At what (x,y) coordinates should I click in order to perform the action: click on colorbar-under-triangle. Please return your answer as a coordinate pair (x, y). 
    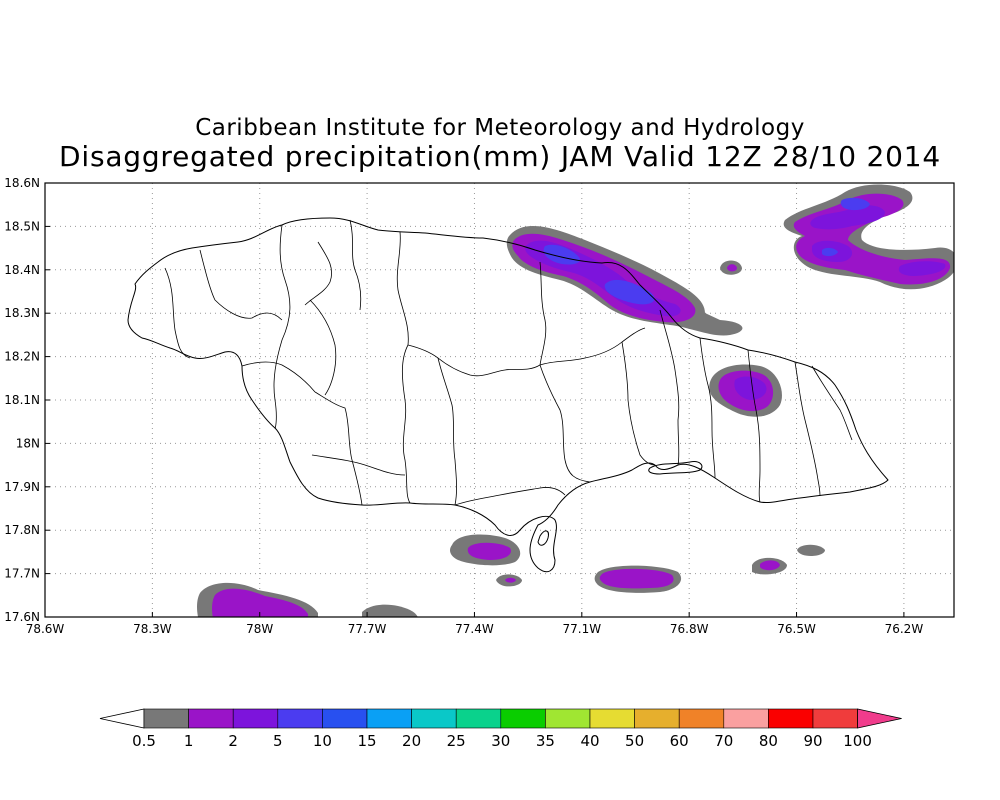
    Looking at the image, I should click on (122, 718).